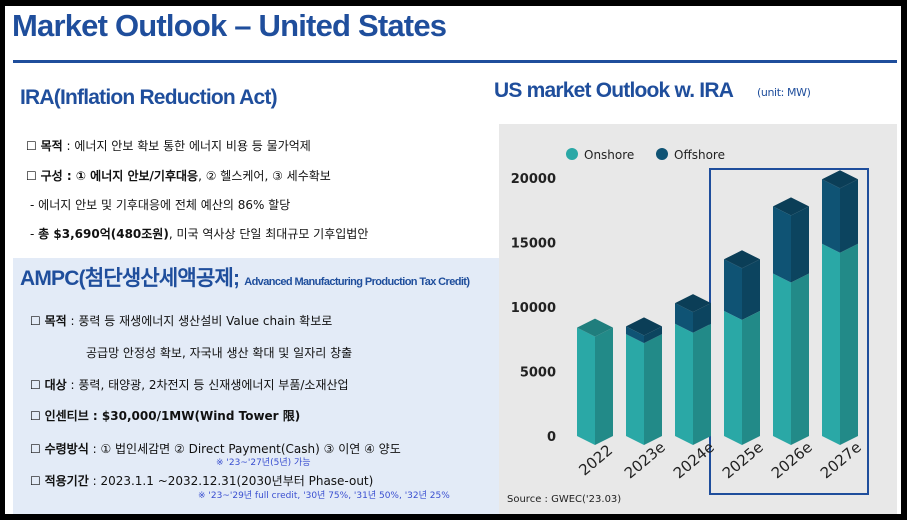 The width and height of the screenshot is (907, 520). I want to click on source-note: Source : GWEC('23.03), so click(564, 499).